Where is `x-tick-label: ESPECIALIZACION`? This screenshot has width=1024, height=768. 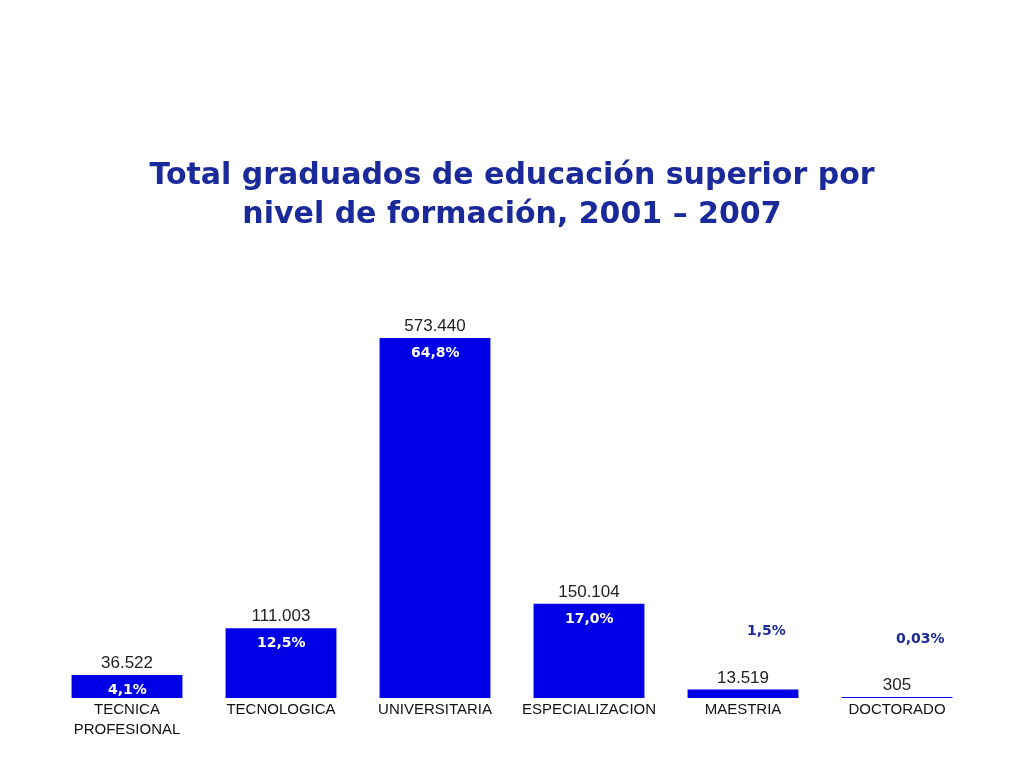 x-tick-label: ESPECIALIZACION is located at coordinates (589, 708).